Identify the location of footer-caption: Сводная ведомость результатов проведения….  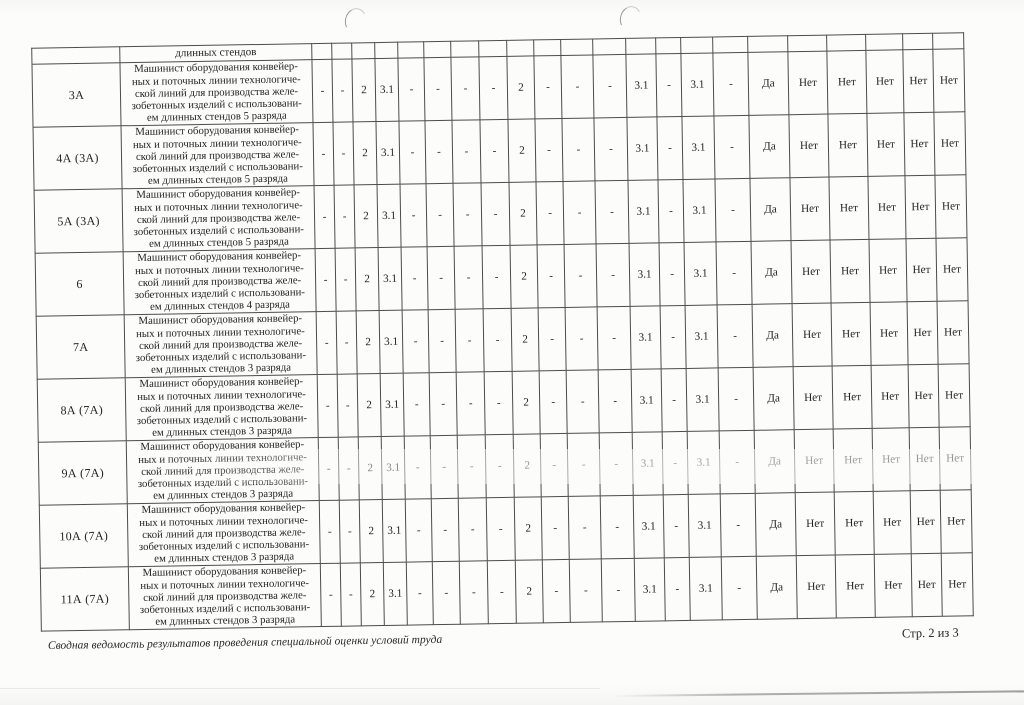
(245, 642).